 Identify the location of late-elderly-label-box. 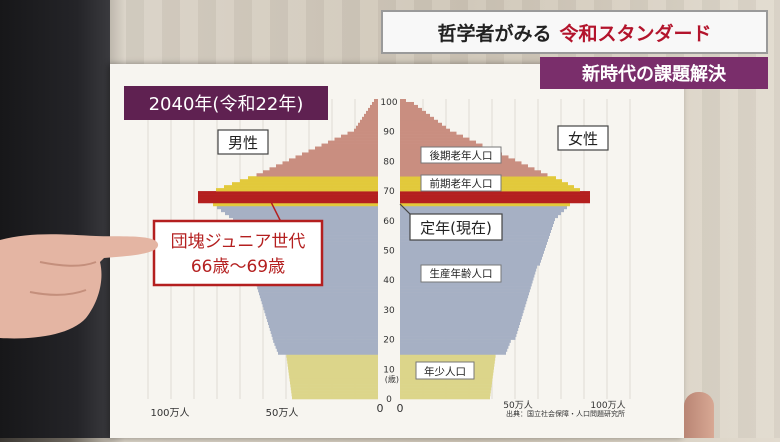
(461, 155).